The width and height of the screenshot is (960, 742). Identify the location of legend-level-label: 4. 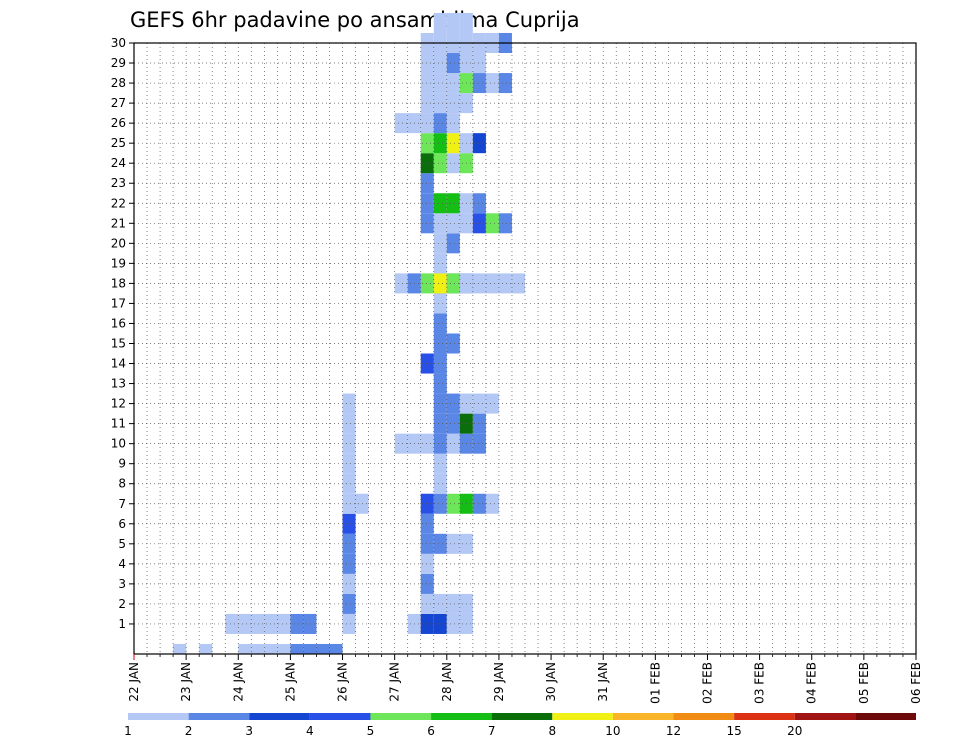
(310, 731).